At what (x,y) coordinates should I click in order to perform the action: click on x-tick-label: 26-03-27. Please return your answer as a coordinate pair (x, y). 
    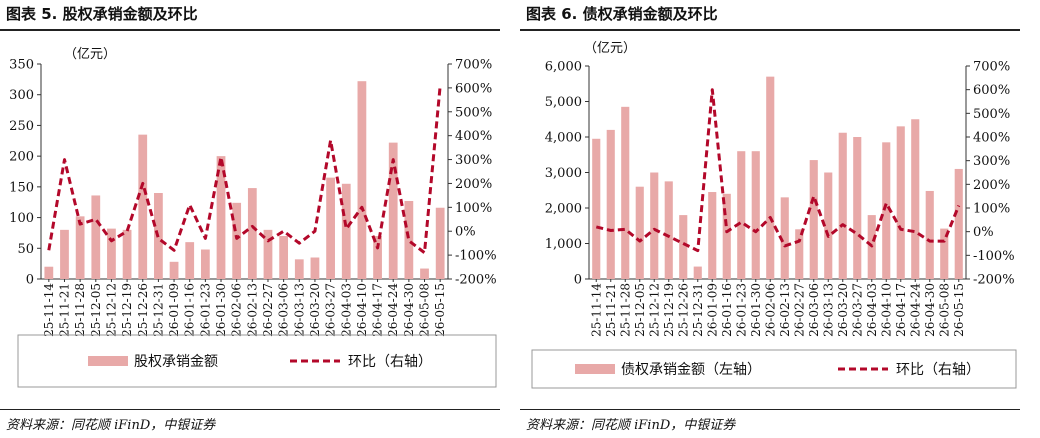
    Looking at the image, I should click on (857, 310).